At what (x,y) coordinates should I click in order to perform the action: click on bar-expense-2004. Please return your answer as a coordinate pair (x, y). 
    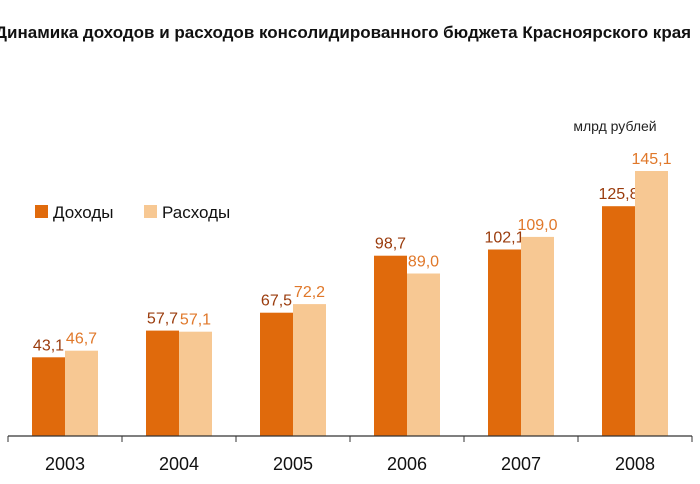
    Looking at the image, I should click on (195, 383).